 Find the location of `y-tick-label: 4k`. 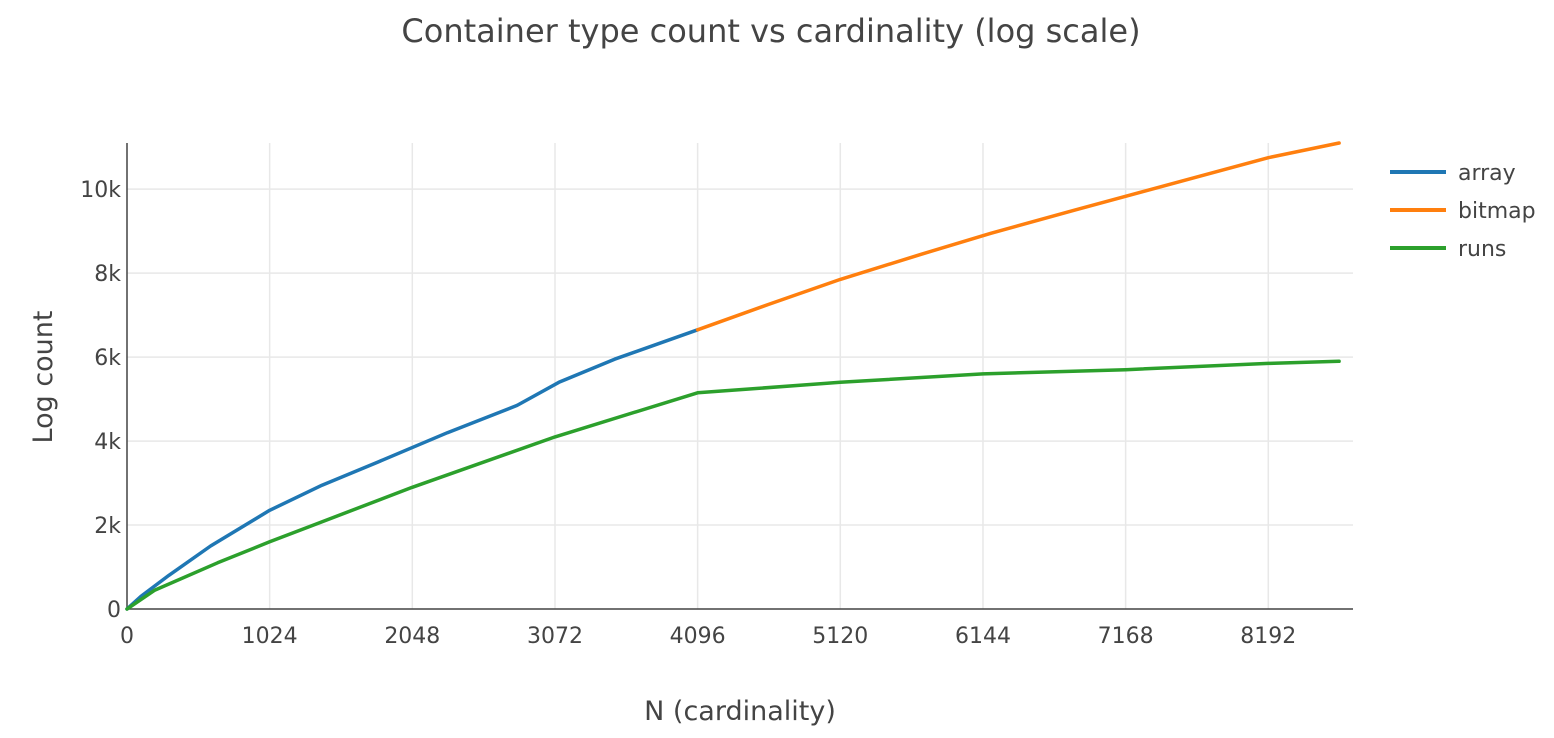

y-tick-label: 4k is located at coordinates (107, 442).